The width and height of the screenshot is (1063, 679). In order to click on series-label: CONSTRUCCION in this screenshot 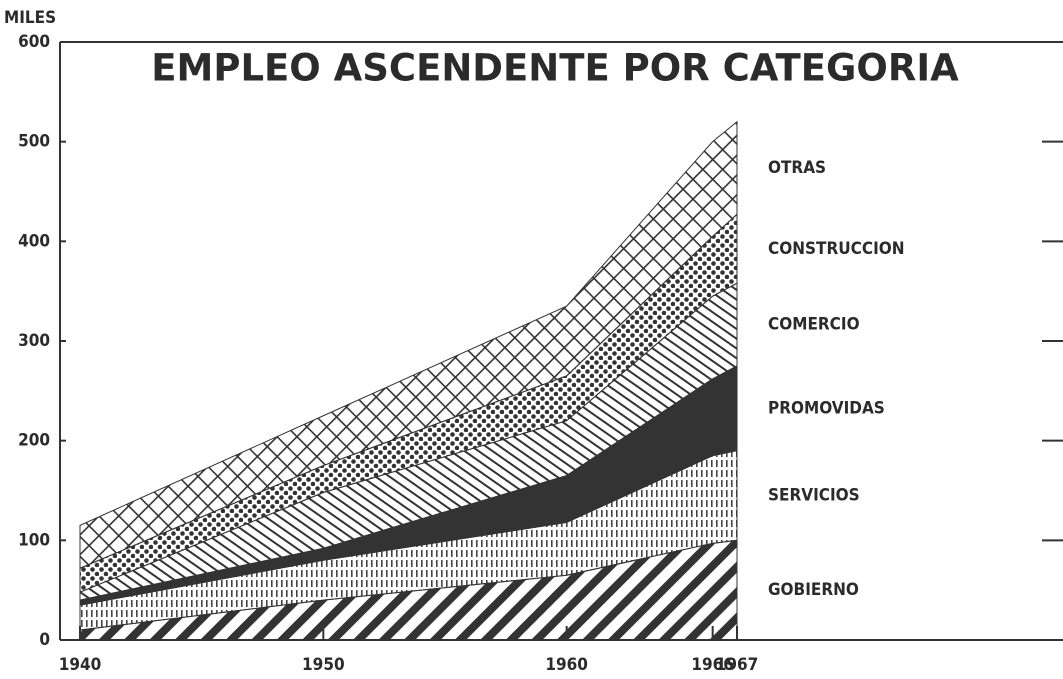, I will do `click(836, 249)`.